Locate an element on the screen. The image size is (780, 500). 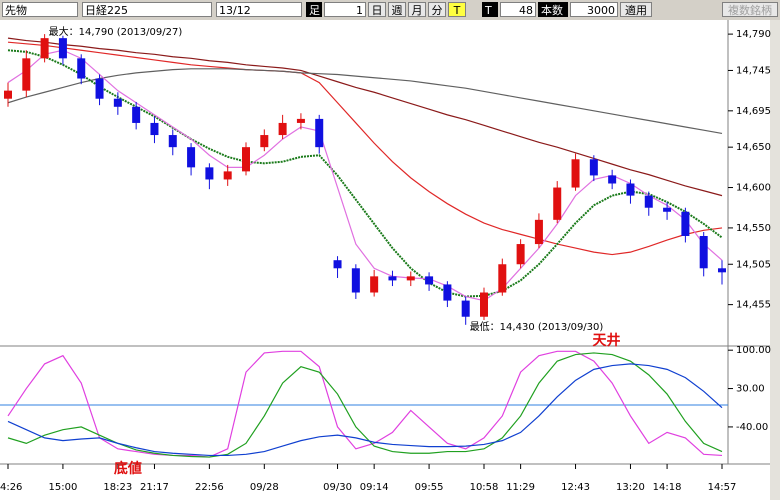
top-annotation: 天井 is located at coordinates (606, 340).